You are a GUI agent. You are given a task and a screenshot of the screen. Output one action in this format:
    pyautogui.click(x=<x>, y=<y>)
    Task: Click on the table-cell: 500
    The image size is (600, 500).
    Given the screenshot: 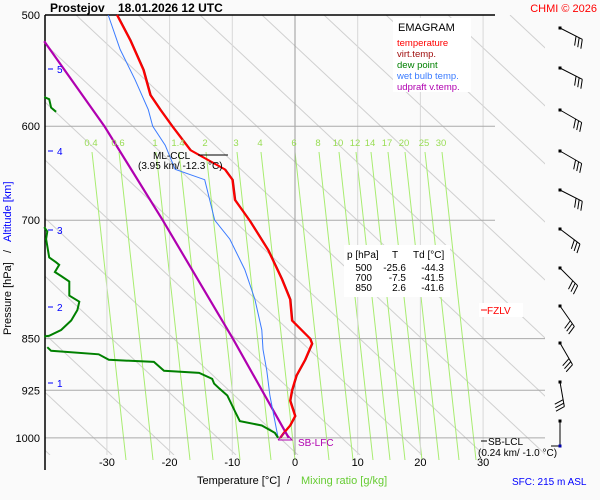 What is the action you would take?
    pyautogui.click(x=363, y=268)
    